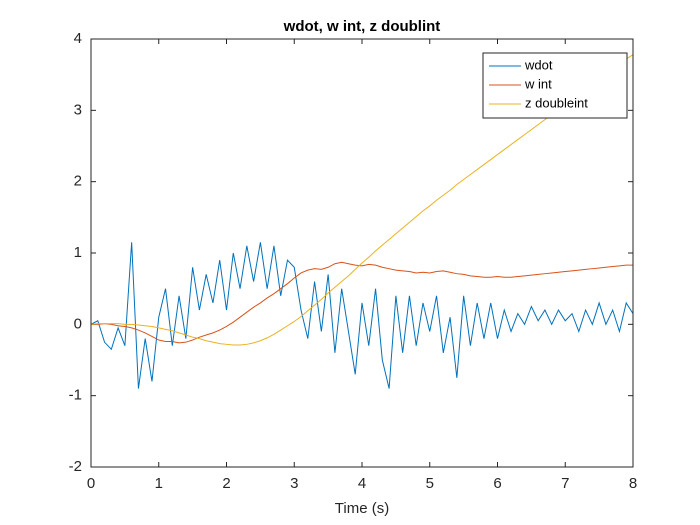 This screenshot has width=700, height=525. I want to click on x-tick-label: 6, so click(497, 483).